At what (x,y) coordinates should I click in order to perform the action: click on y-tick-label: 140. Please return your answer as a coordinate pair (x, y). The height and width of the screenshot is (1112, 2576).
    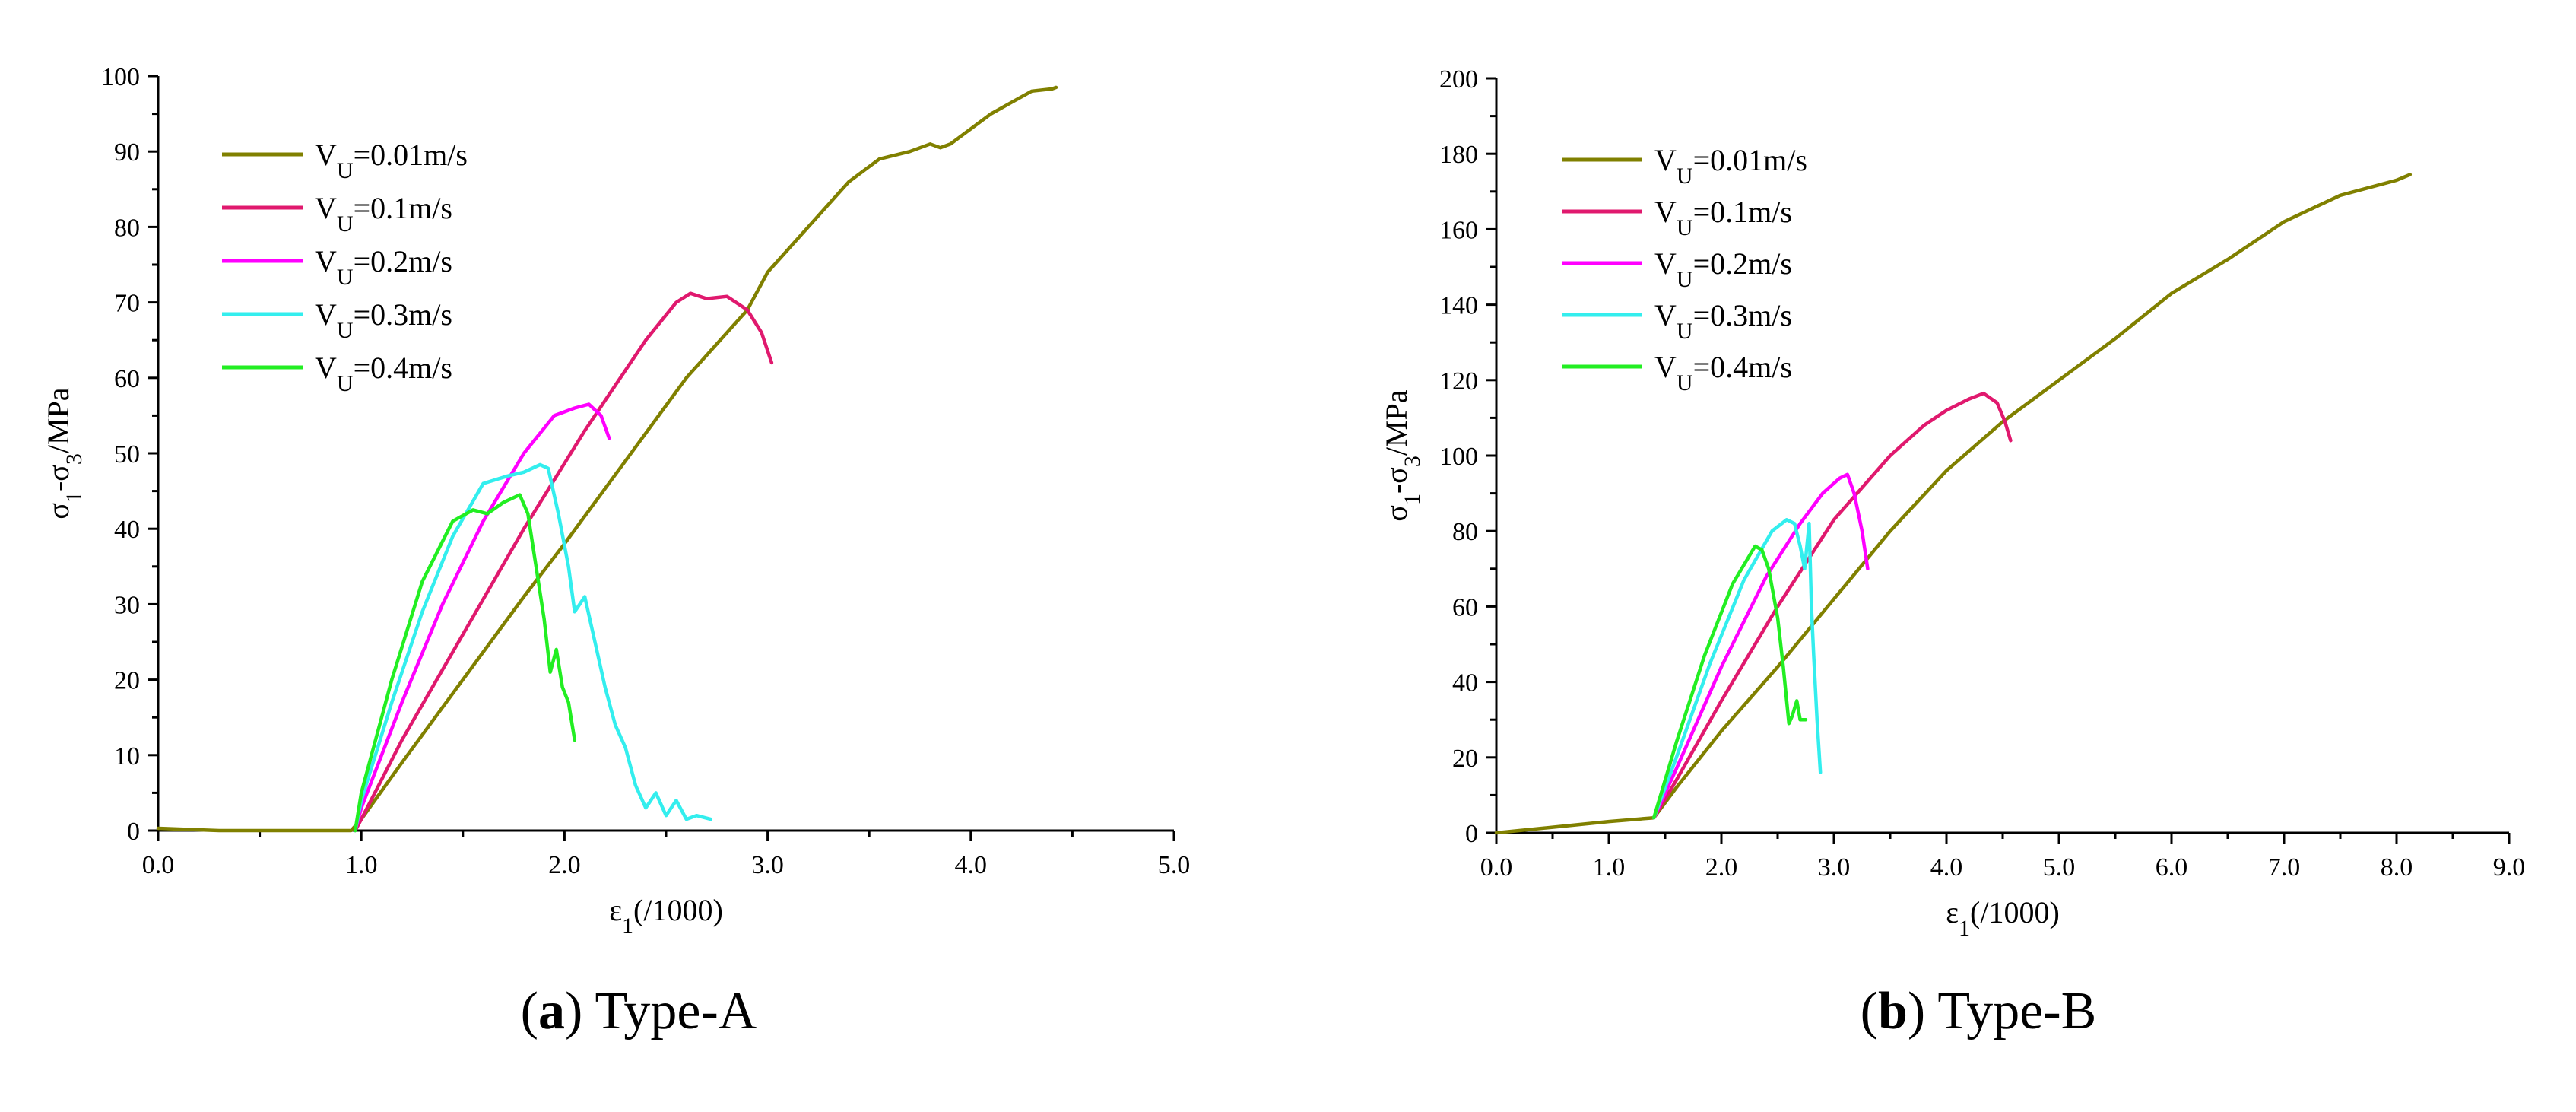
    Looking at the image, I should click on (1459, 306).